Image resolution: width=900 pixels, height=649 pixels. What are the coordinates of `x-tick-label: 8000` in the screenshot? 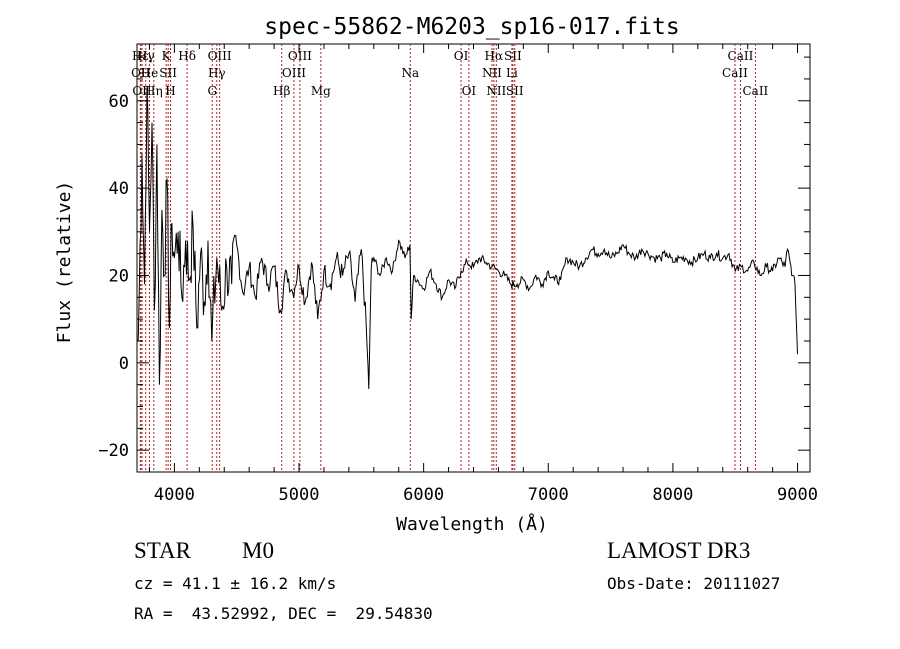 It's located at (672, 495).